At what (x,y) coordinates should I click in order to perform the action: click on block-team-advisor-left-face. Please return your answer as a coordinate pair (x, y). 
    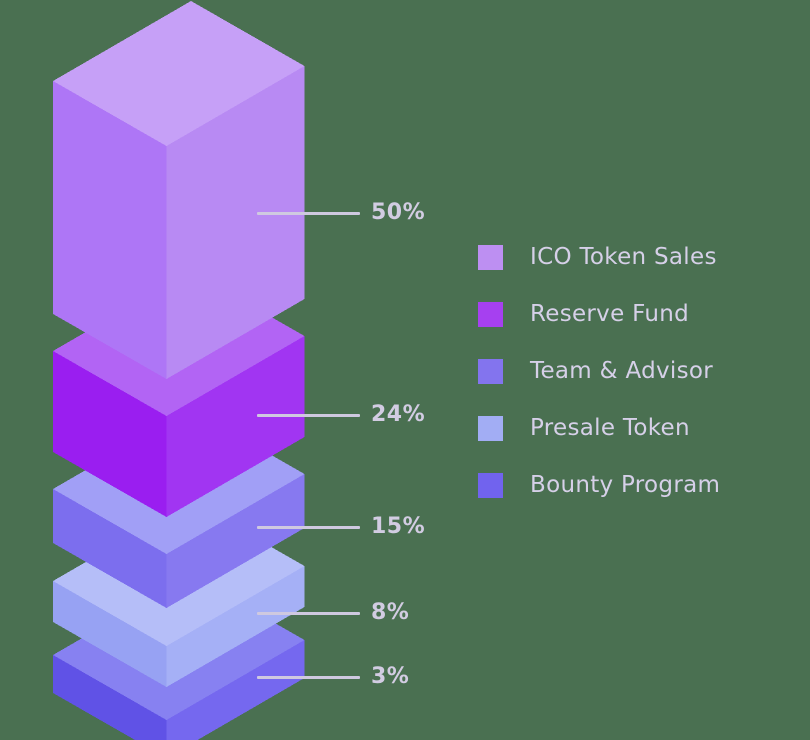
    Looking at the image, I should click on (110, 548).